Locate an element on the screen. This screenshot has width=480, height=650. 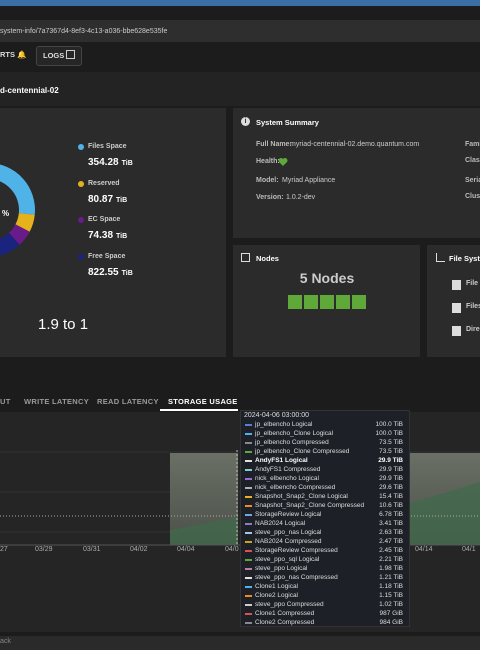
series-name: NAB2024 Logical is located at coordinates (280, 523).